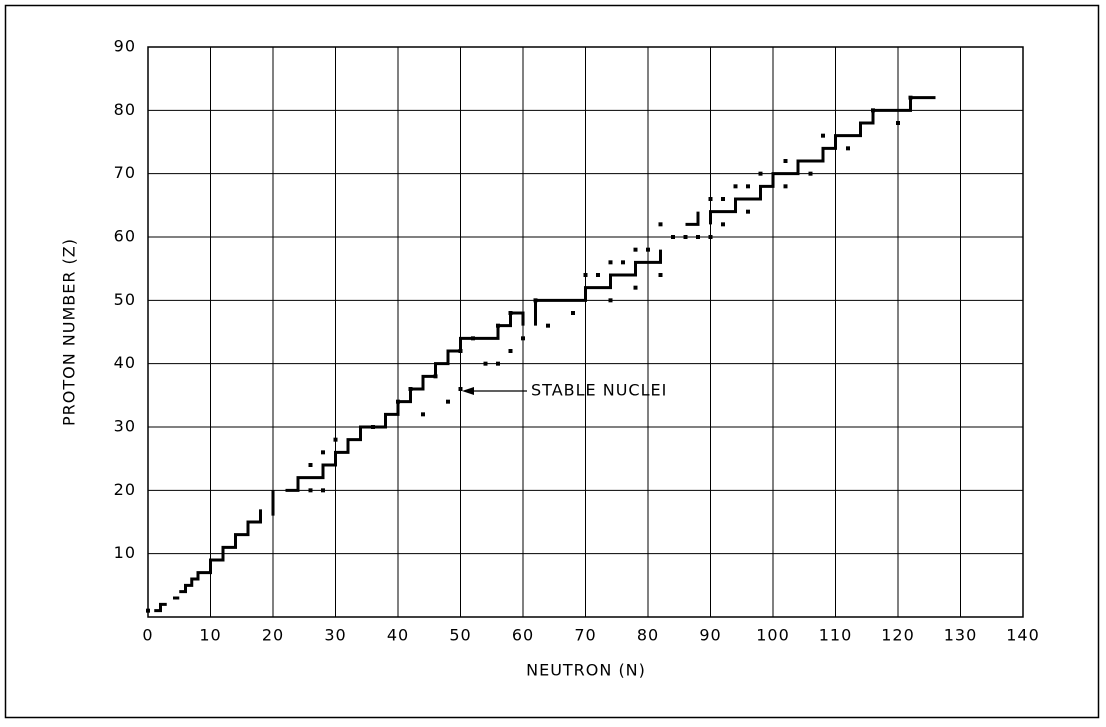  What do you see at coordinates (961, 635) in the screenshot?
I see `x-tick-label: 130` at bounding box center [961, 635].